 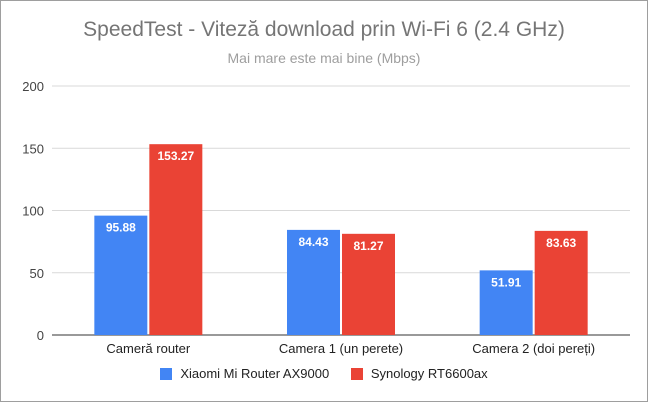 I want to click on y-tick-label: 200, so click(x=33, y=86).